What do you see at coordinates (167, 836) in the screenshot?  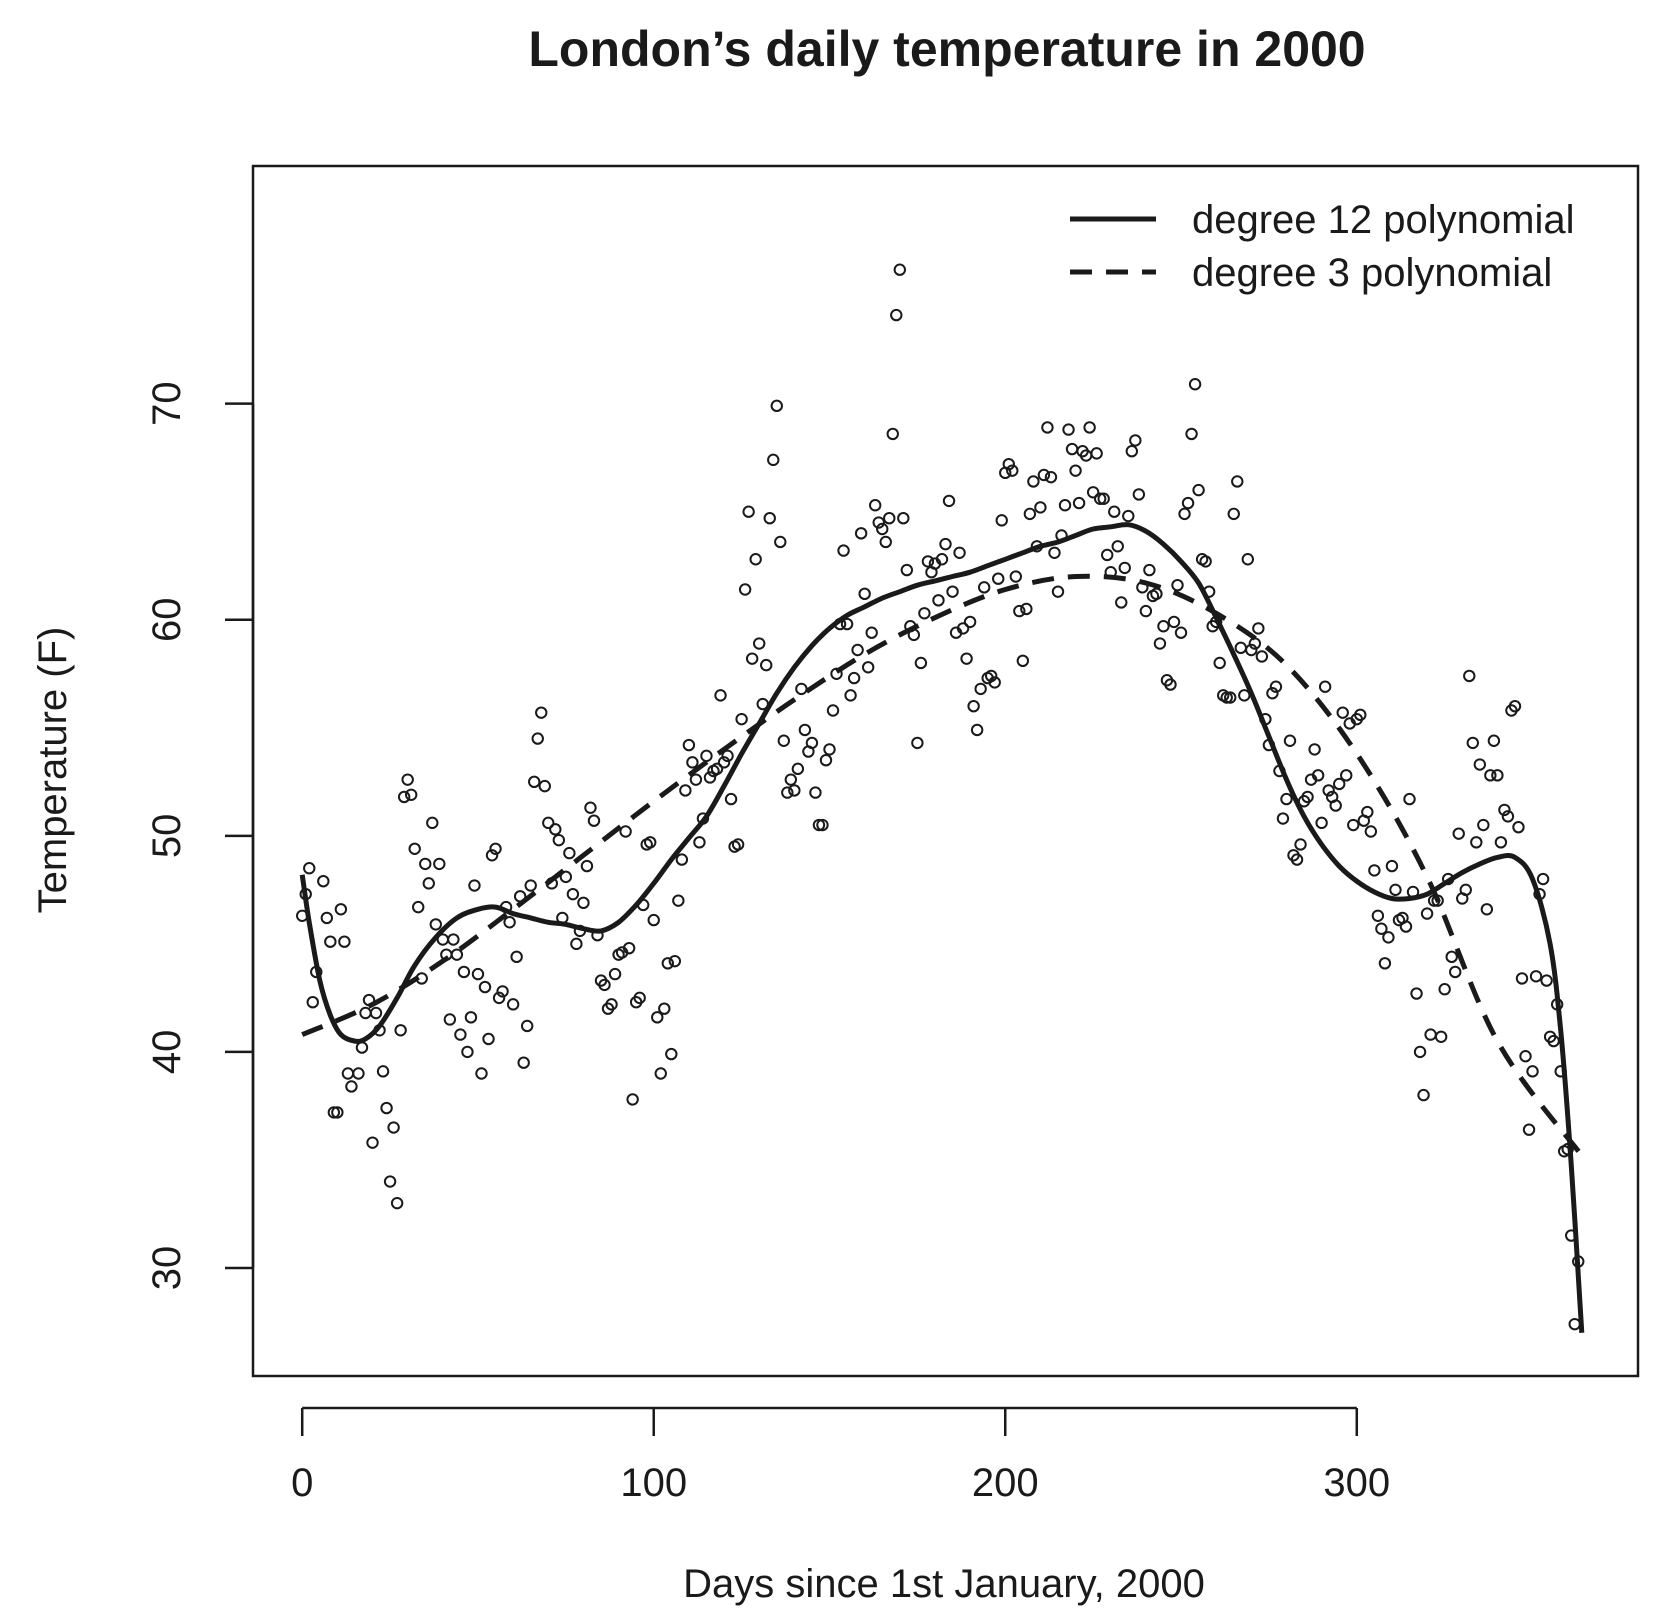 I see `y-tick-label: 50` at bounding box center [167, 836].